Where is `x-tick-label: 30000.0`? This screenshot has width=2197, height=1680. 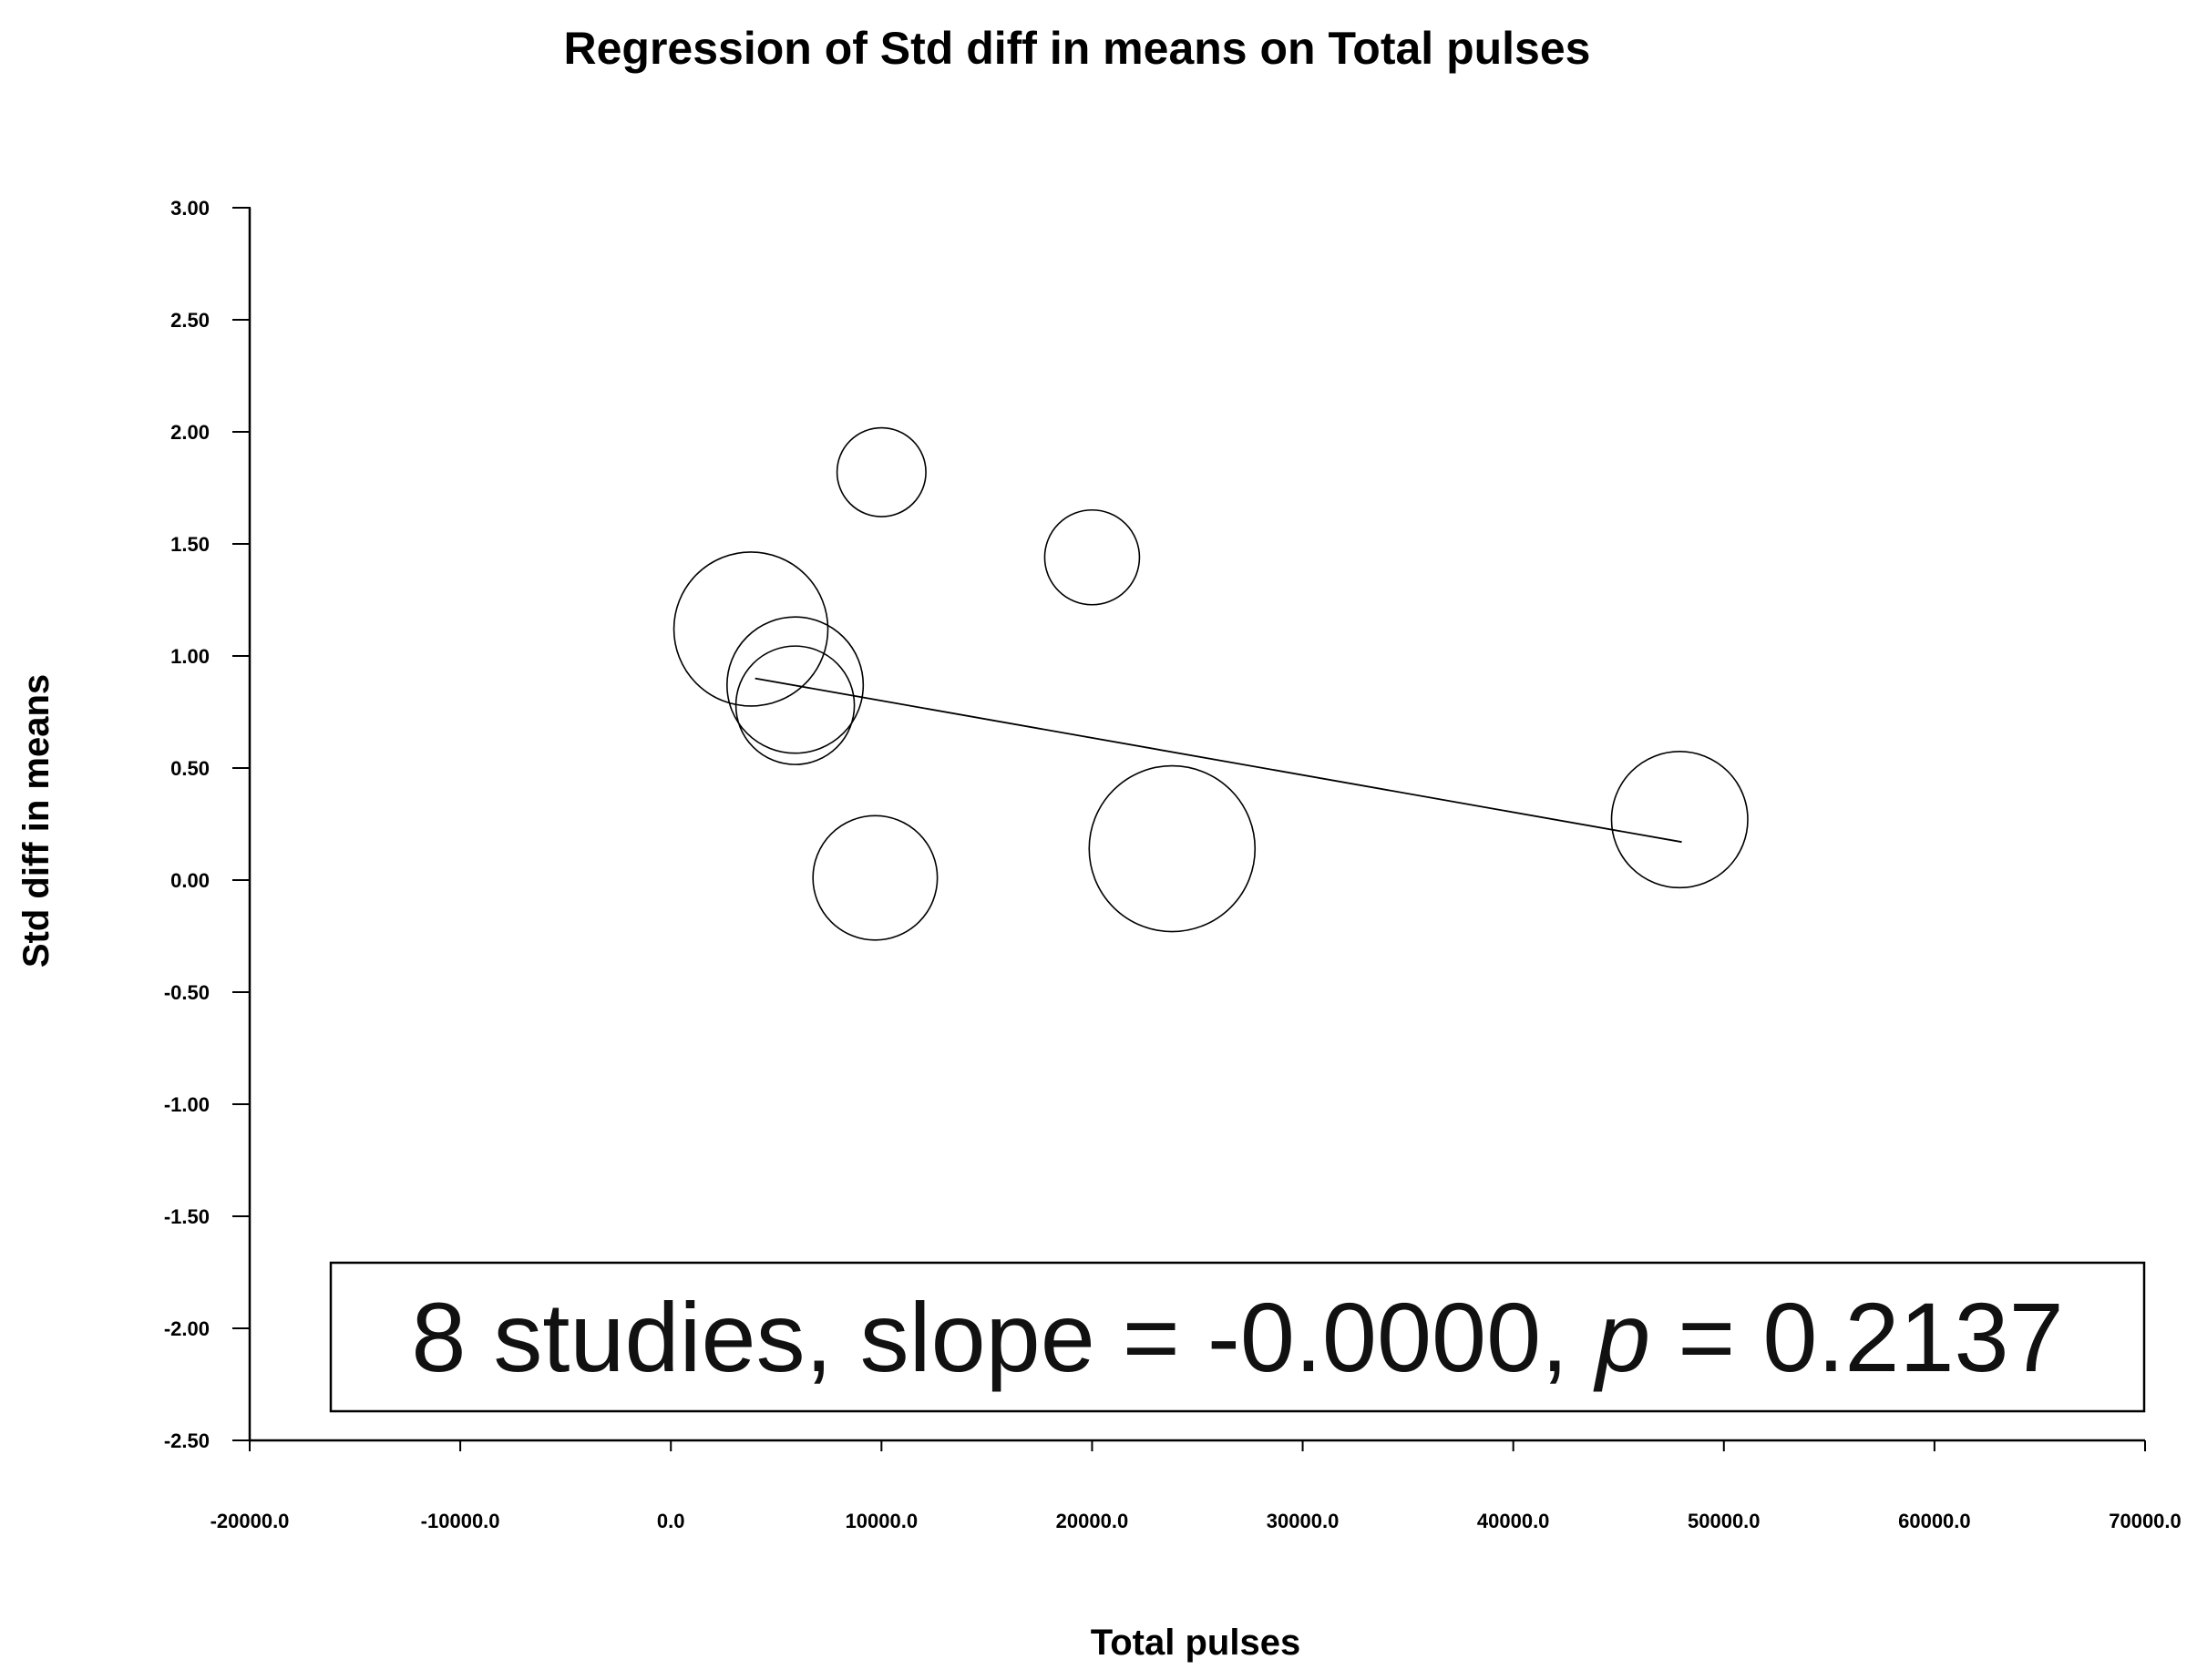 x-tick-label: 30000.0 is located at coordinates (1303, 1521).